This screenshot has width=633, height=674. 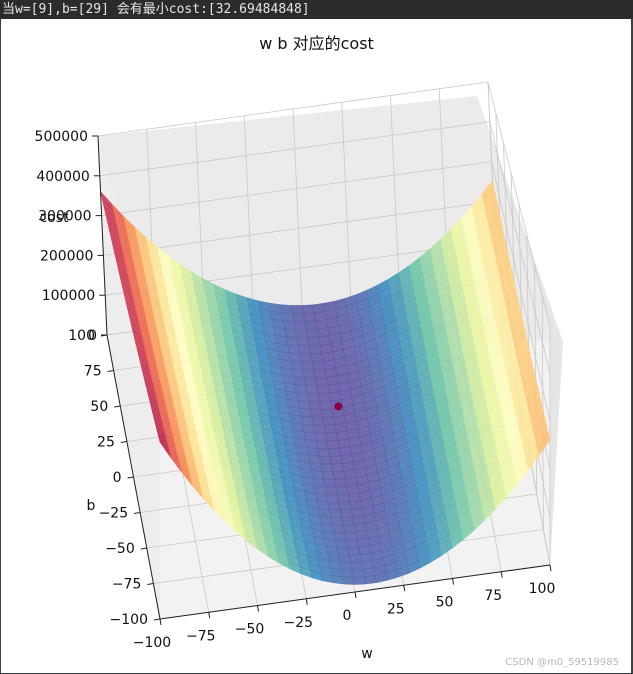 I want to click on y-tick-label: 75, so click(x=93, y=372).